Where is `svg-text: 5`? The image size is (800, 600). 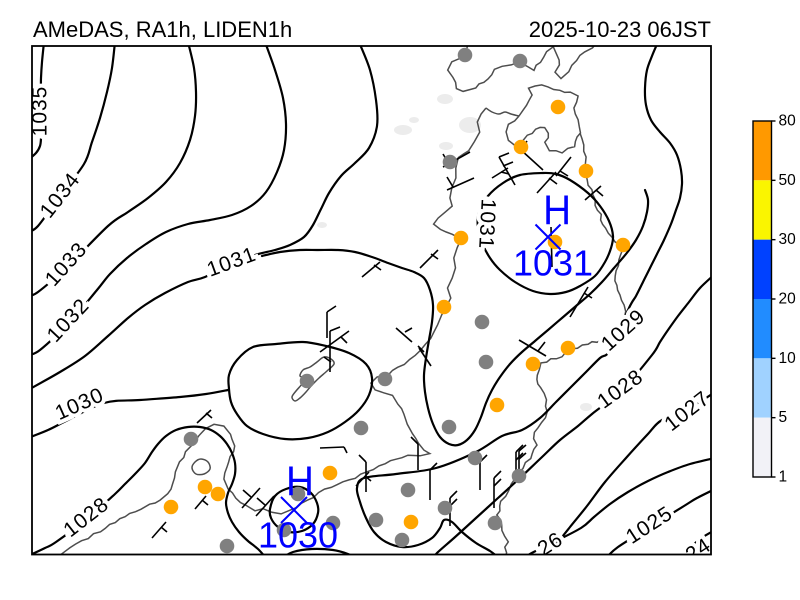
svg-text: 5 is located at coordinates (783, 417).